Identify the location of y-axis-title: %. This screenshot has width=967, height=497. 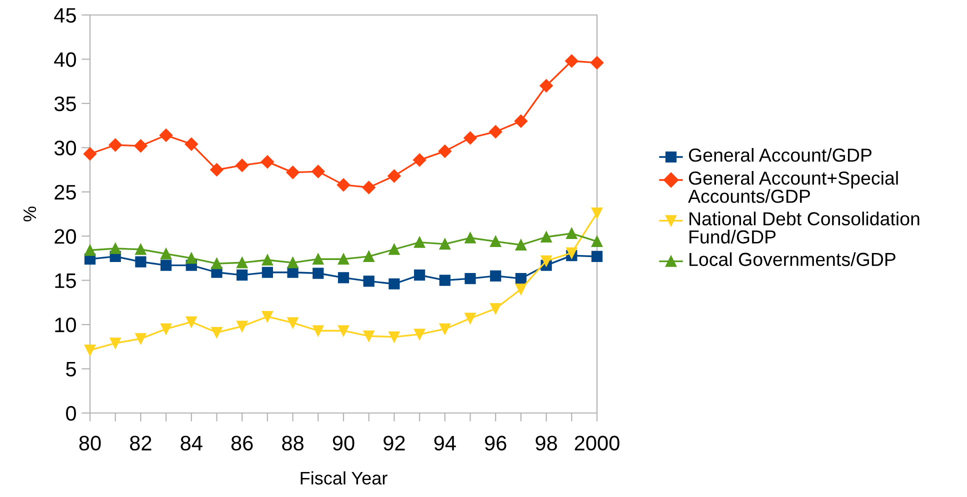
(29, 214).